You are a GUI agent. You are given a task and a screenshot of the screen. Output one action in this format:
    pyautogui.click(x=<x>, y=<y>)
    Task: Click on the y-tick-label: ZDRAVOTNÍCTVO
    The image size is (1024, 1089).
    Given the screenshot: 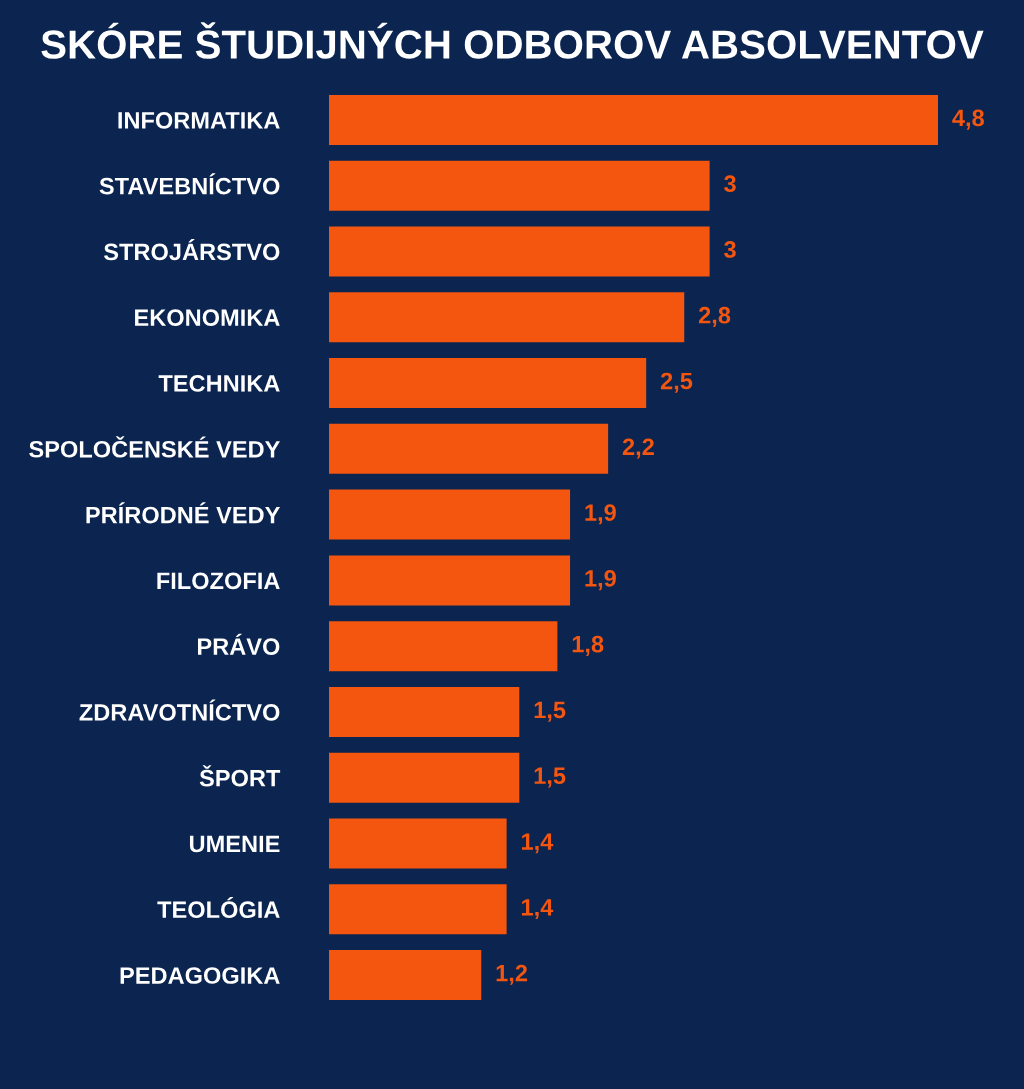 What is the action you would take?
    pyautogui.click(x=179, y=710)
    